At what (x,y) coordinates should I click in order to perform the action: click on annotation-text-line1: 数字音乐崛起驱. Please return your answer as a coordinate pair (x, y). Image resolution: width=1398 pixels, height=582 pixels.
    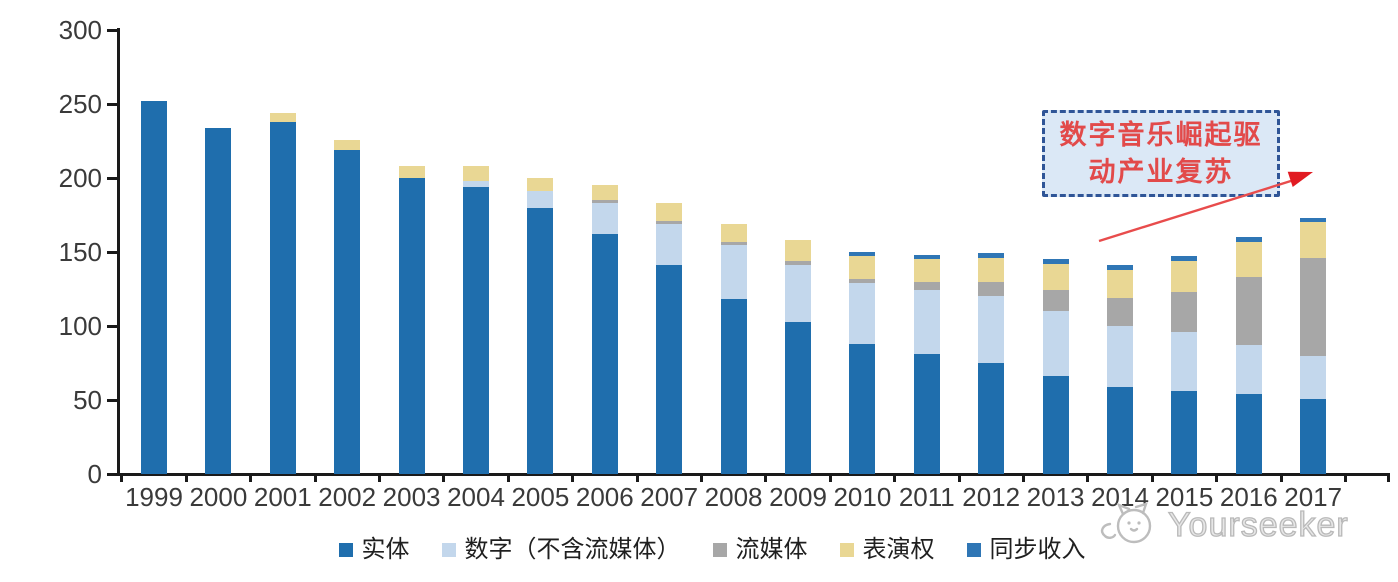
    Looking at the image, I should click on (1161, 134).